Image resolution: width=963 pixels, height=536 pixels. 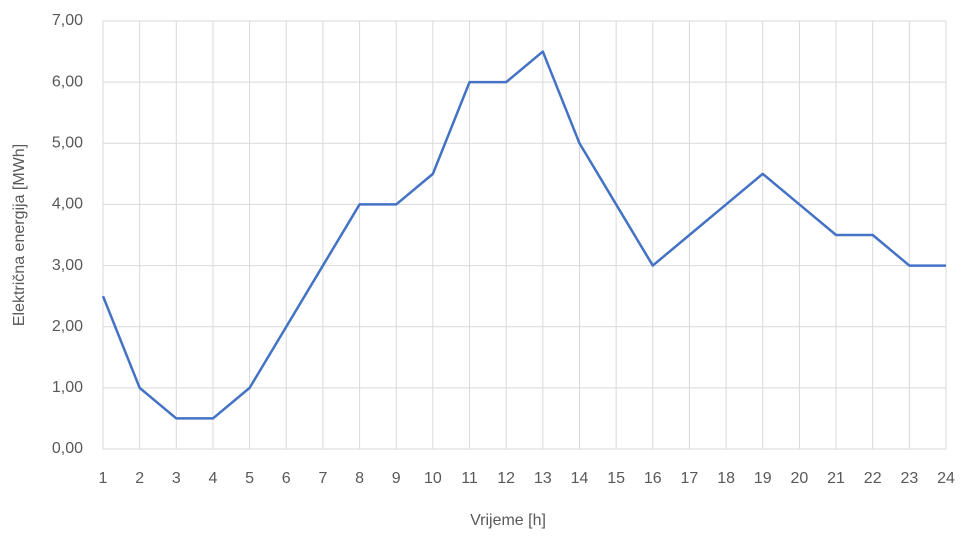 What do you see at coordinates (67, 265) in the screenshot?
I see `y-tick-label: 3,00` at bounding box center [67, 265].